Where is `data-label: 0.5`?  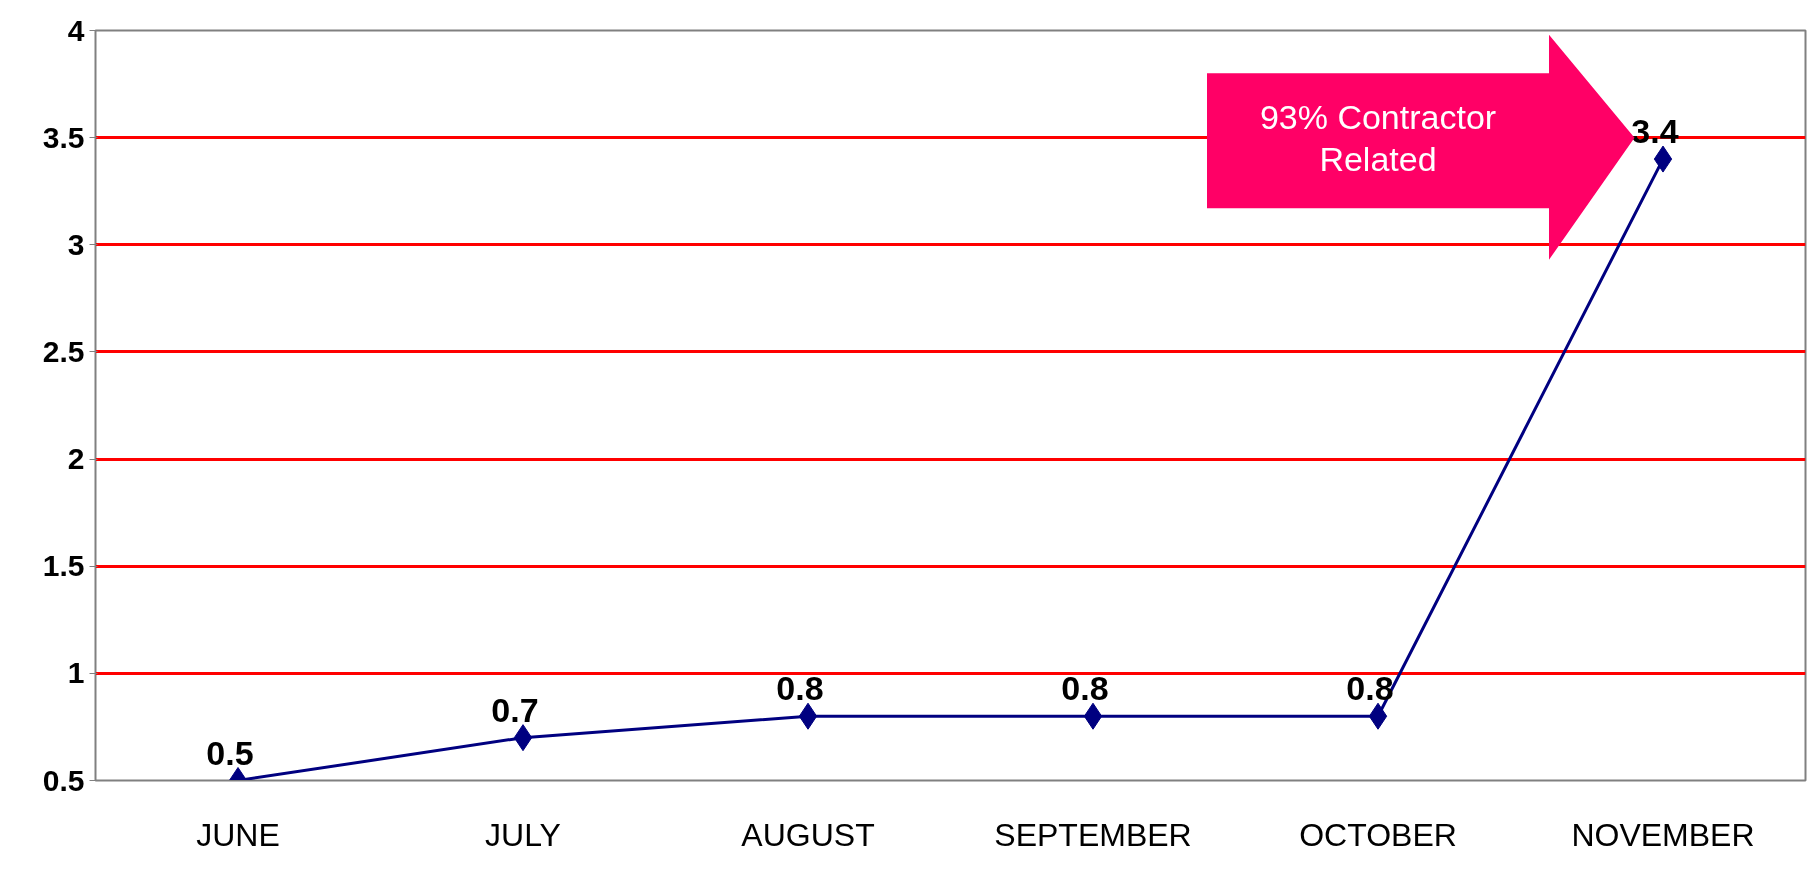 data-label: 0.5 is located at coordinates (230, 752).